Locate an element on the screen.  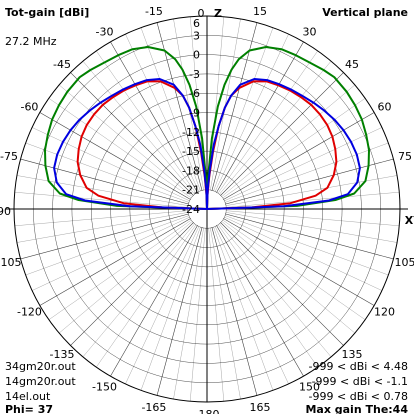
angle-label: 120 is located at coordinates (384, 312).